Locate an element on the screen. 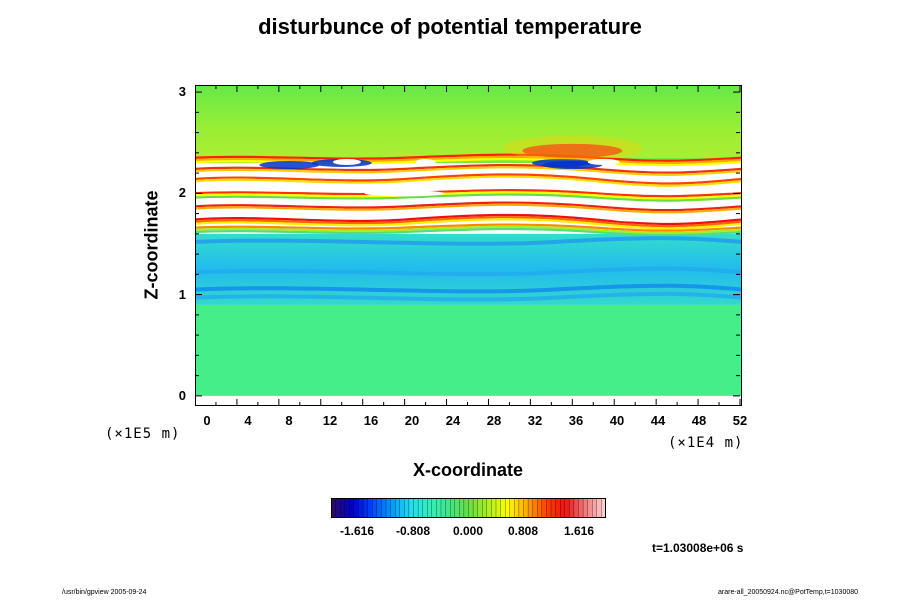 Image resolution: width=900 pixels, height=600 pixels. x-tick-label: 16 is located at coordinates (371, 420).